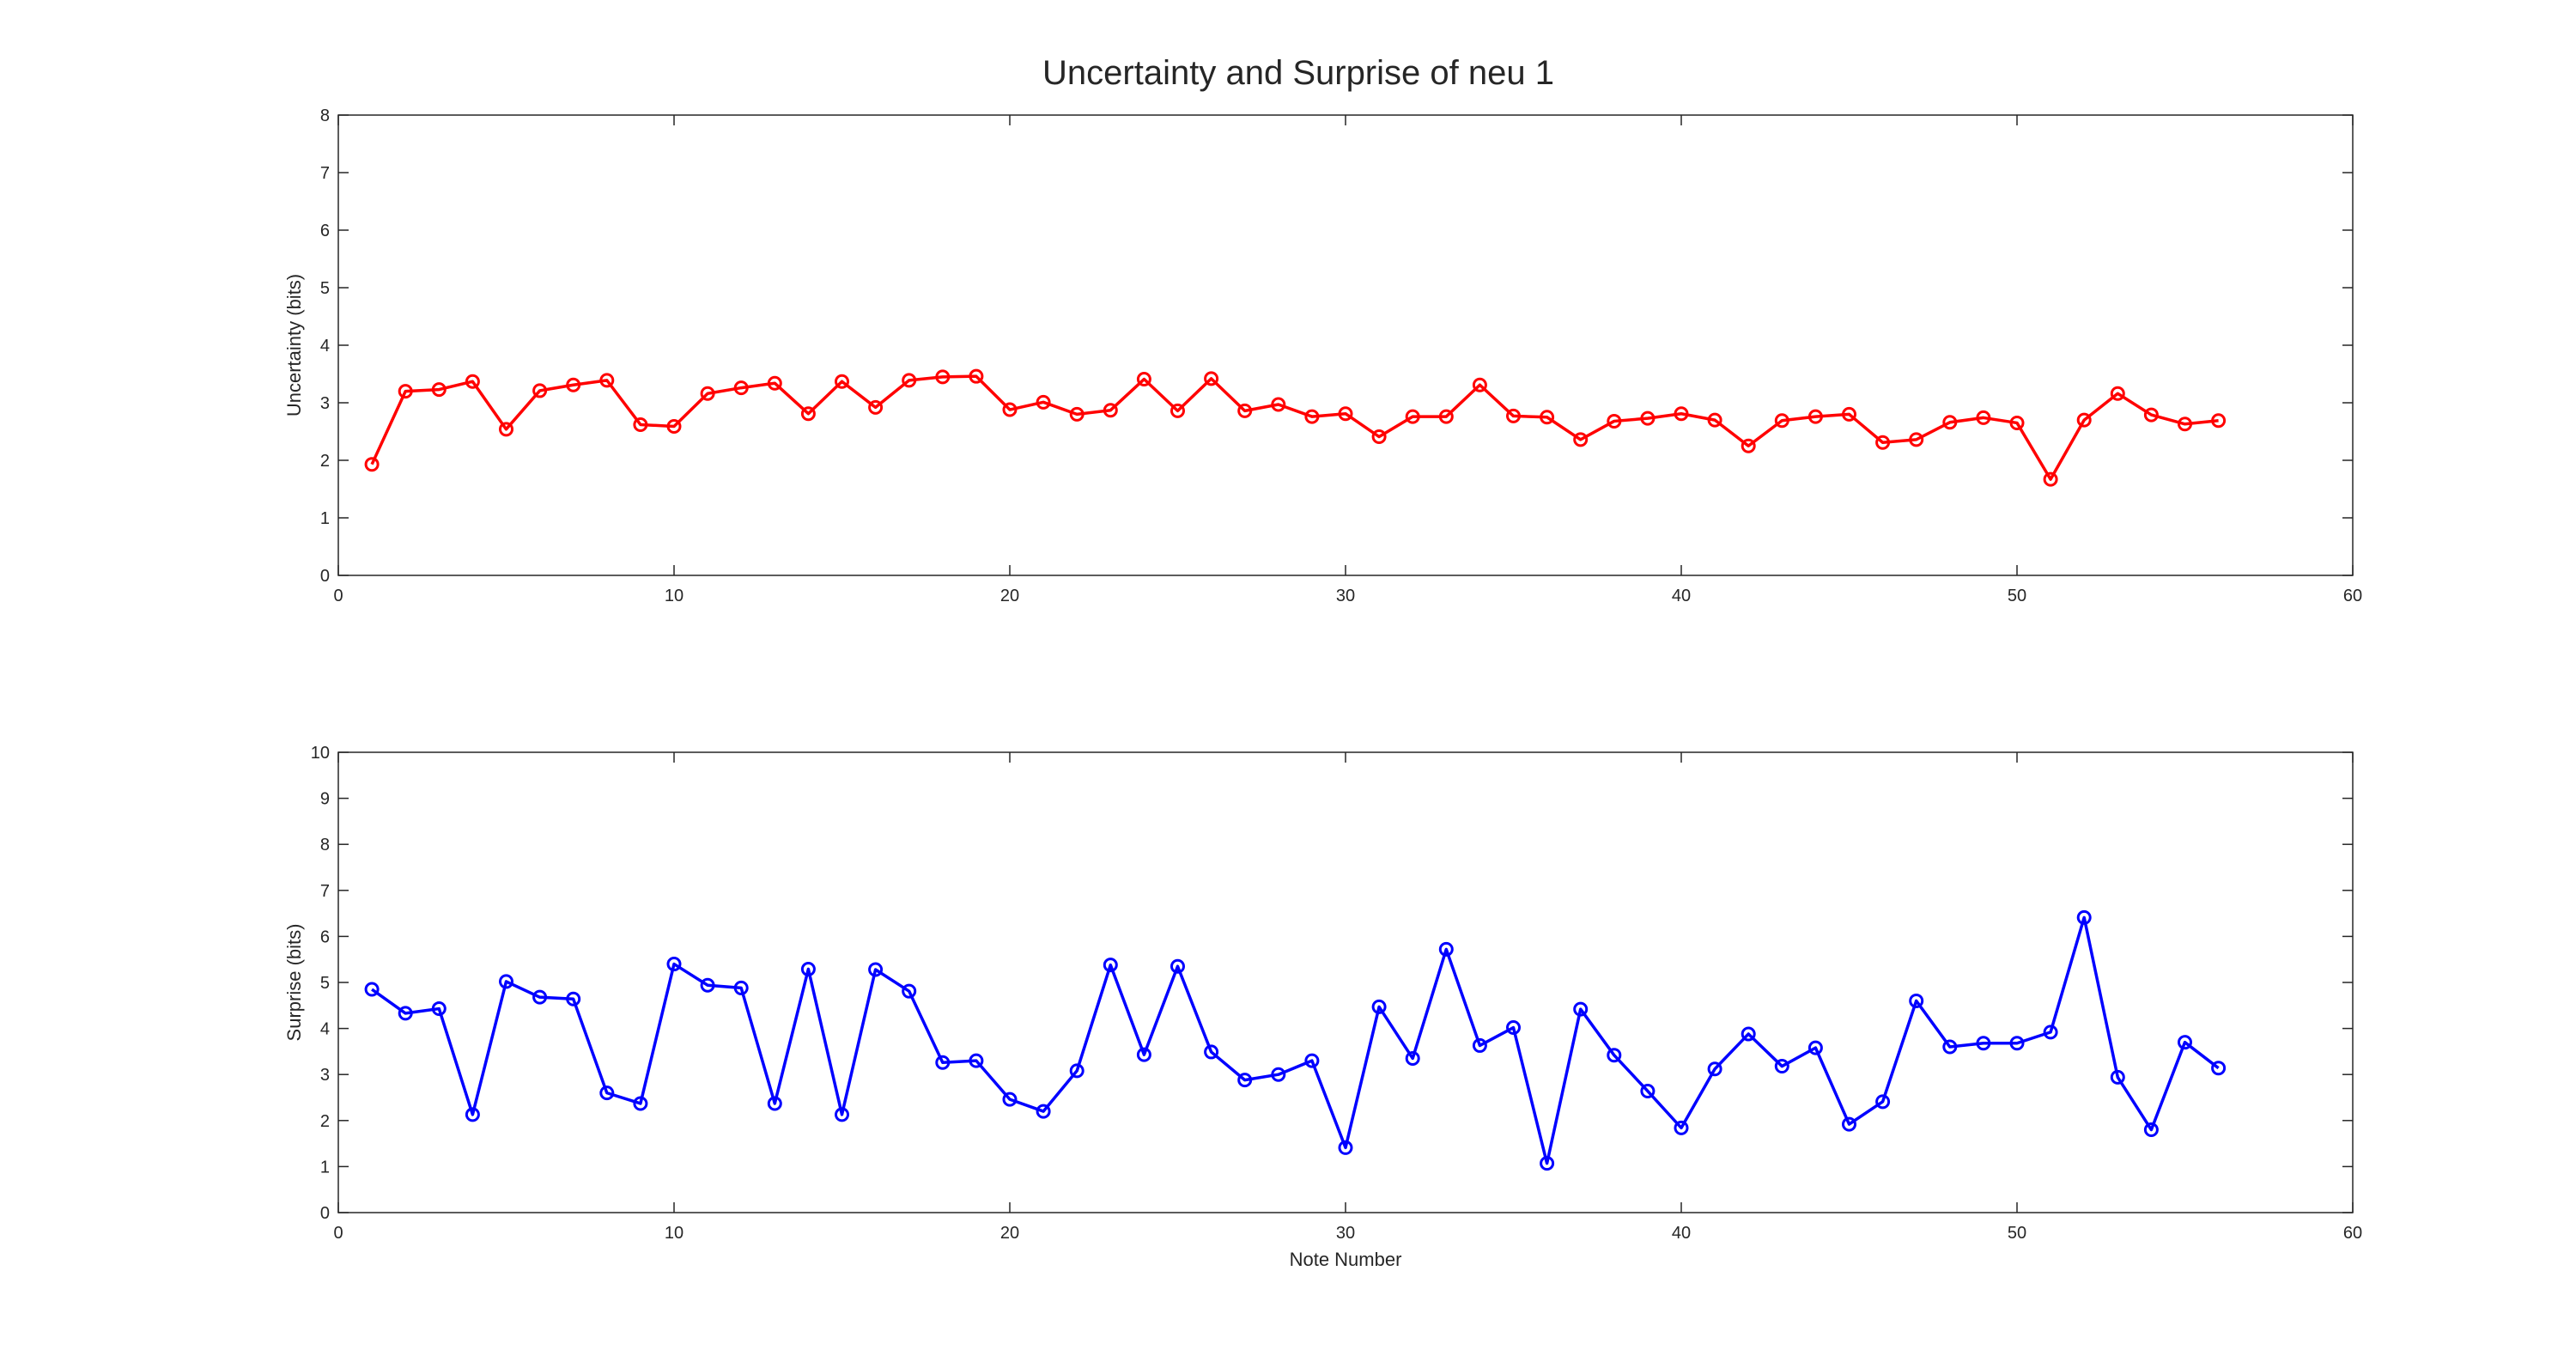 This screenshot has width=2576, height=1350. I want to click on y-tick-label: 2, so click(325, 1121).